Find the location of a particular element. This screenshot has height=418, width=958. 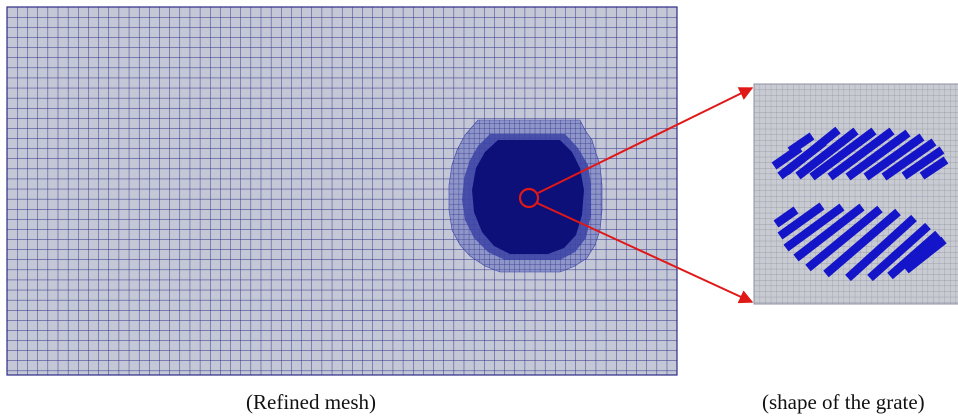

grate-zoom-panel is located at coordinates (855, 194).